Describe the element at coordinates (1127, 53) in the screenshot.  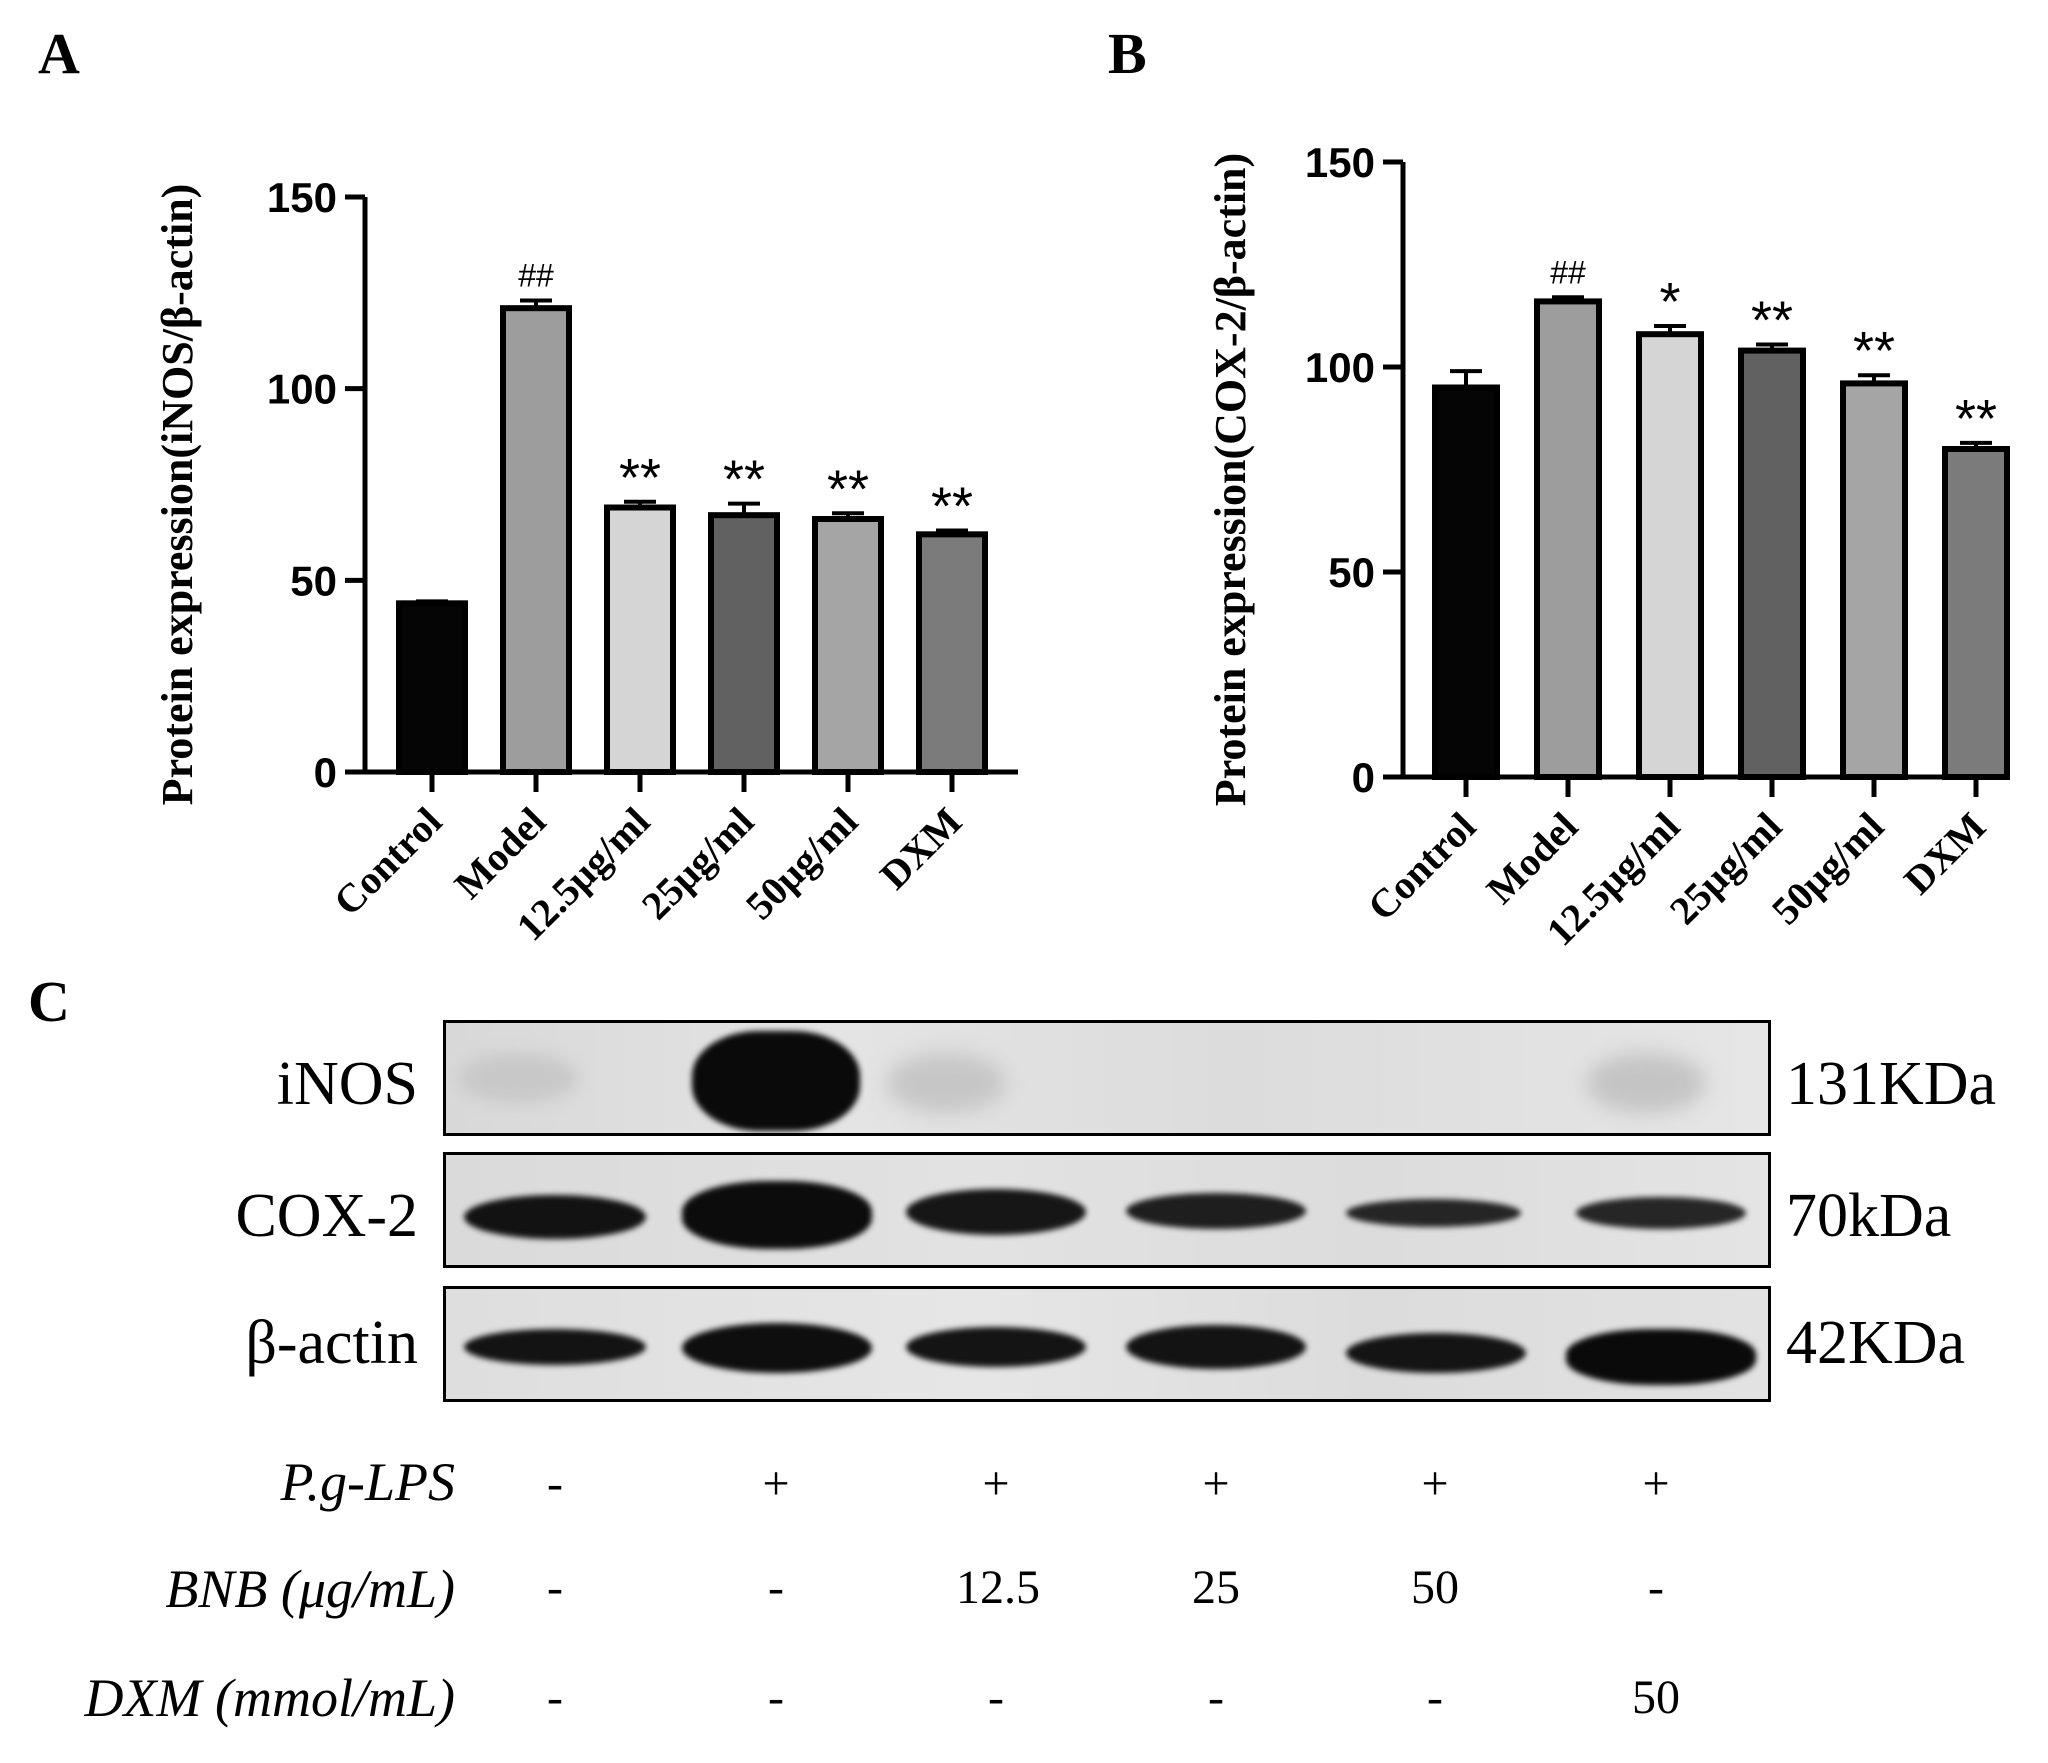
I see `panel-letter-b: B` at that location.